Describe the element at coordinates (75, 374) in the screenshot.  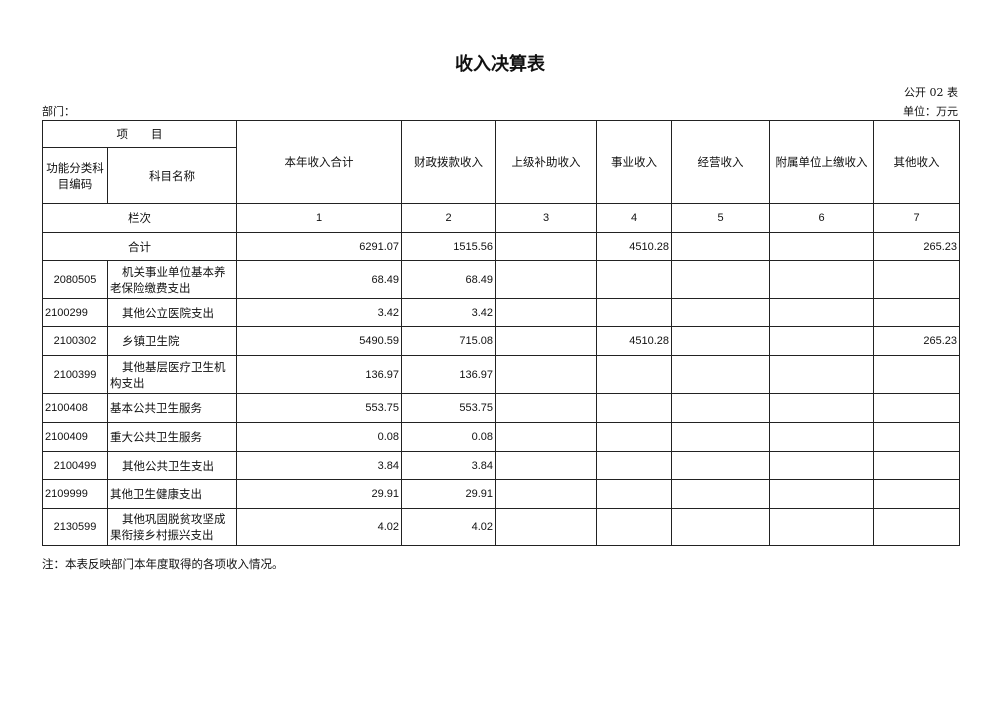
I see `subject-code: 2100399` at that location.